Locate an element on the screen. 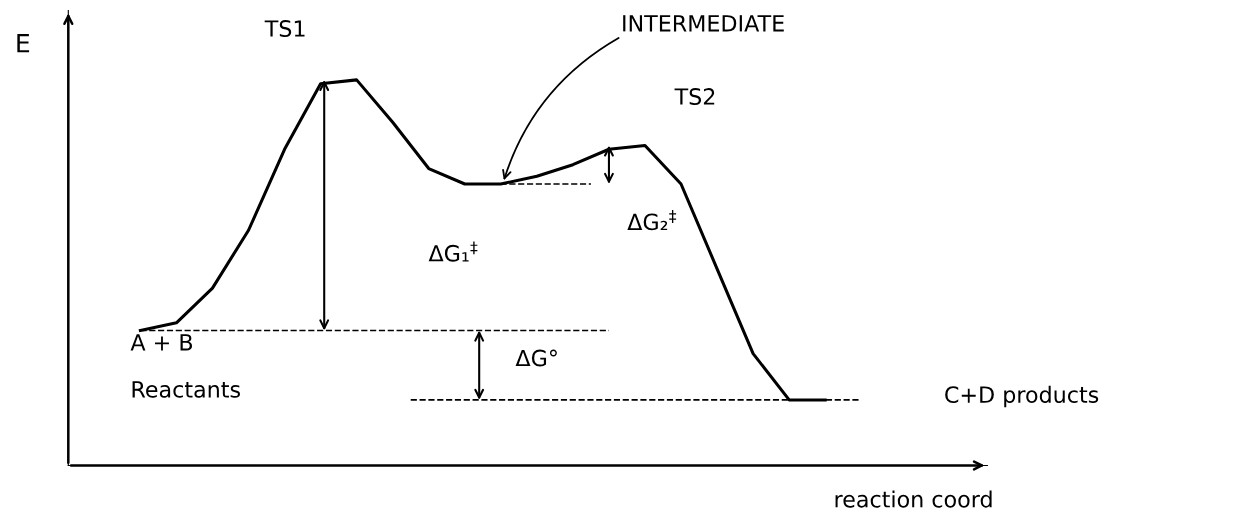  annotation: Reactants is located at coordinates (186, 389).